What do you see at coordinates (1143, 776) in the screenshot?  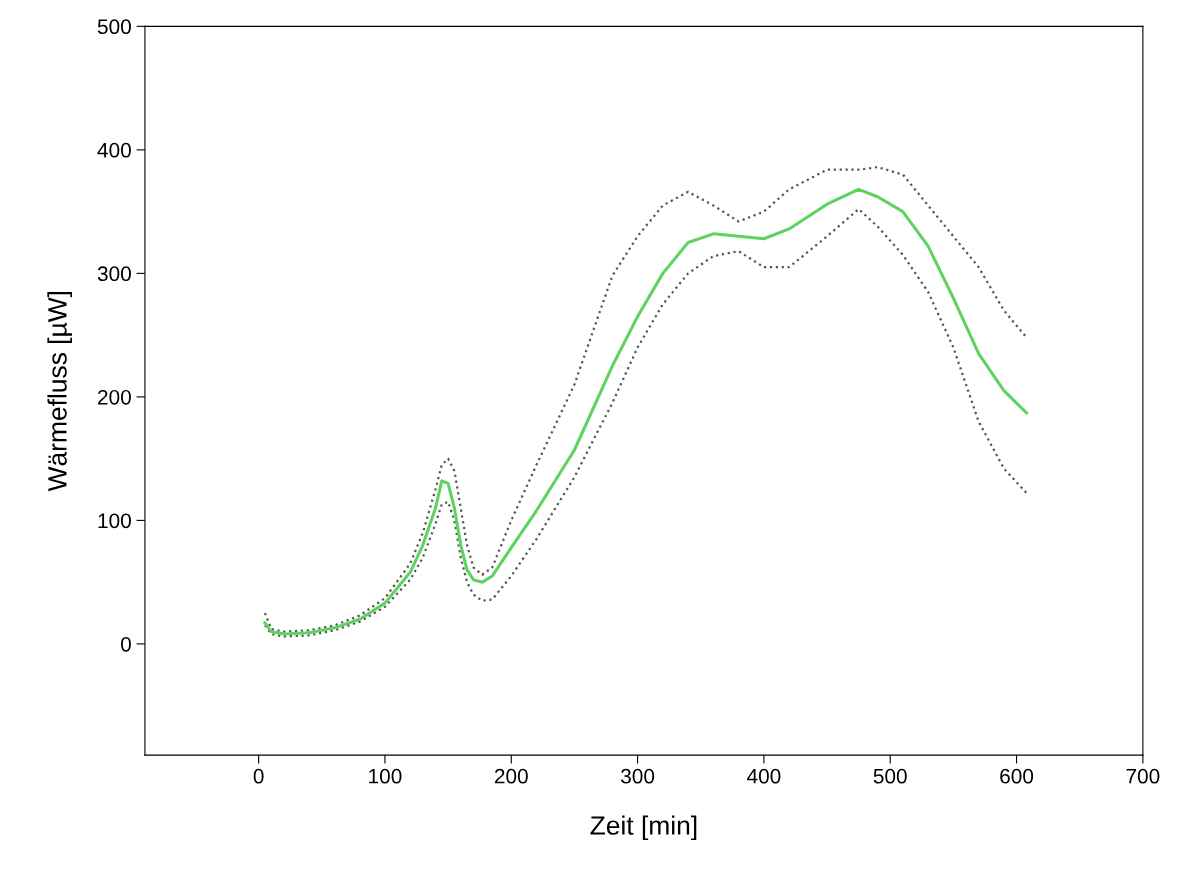 I see `x-tick-label: 700` at bounding box center [1143, 776].